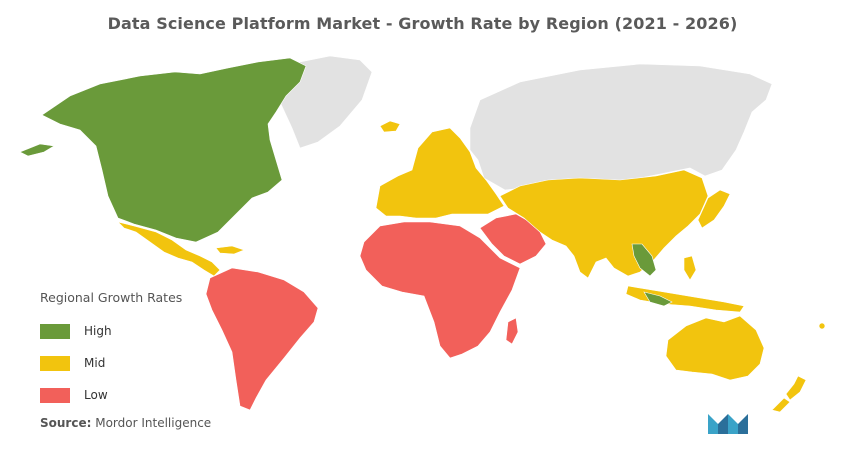 This screenshot has height=466, width=845. I want to click on legend-item-mid: Mid, so click(111, 363).